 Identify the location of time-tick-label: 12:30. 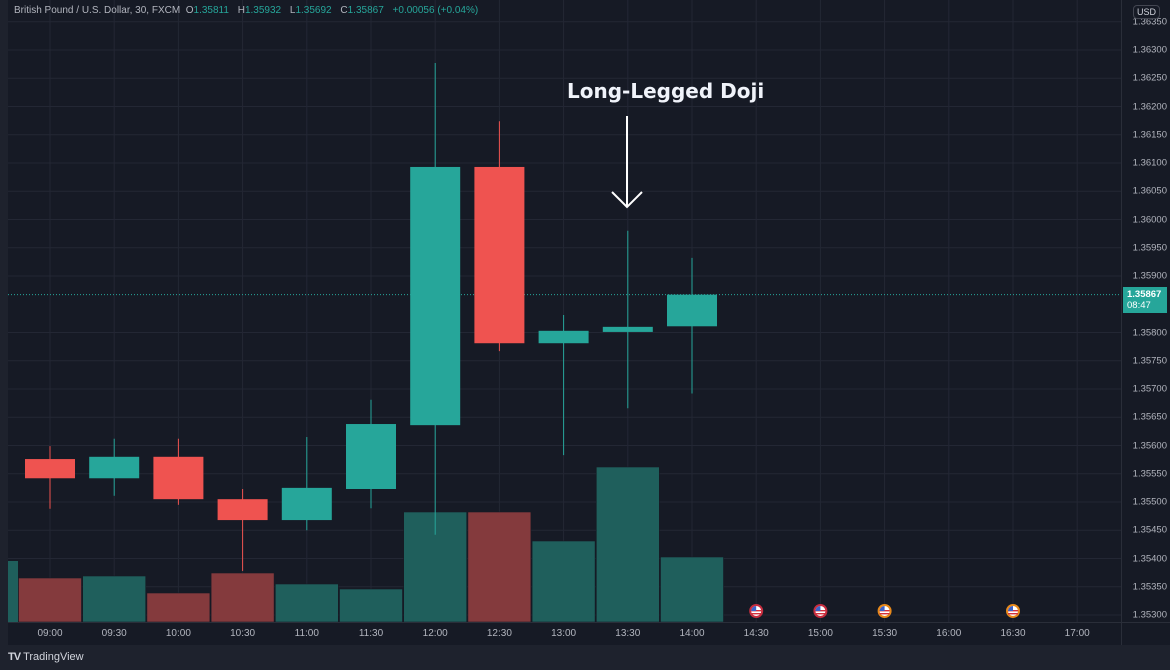
(499, 633).